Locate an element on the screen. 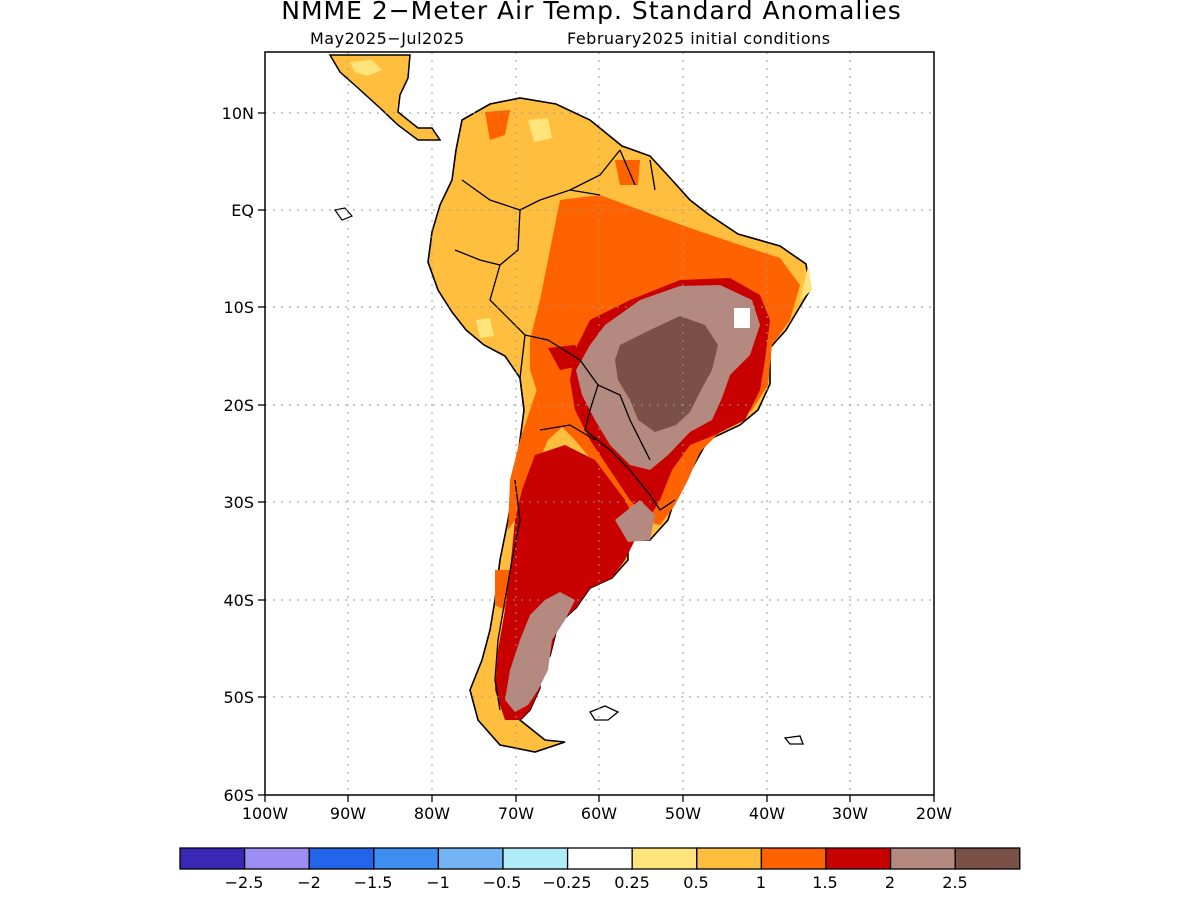  colorbar-label: 0.25 is located at coordinates (632, 882).